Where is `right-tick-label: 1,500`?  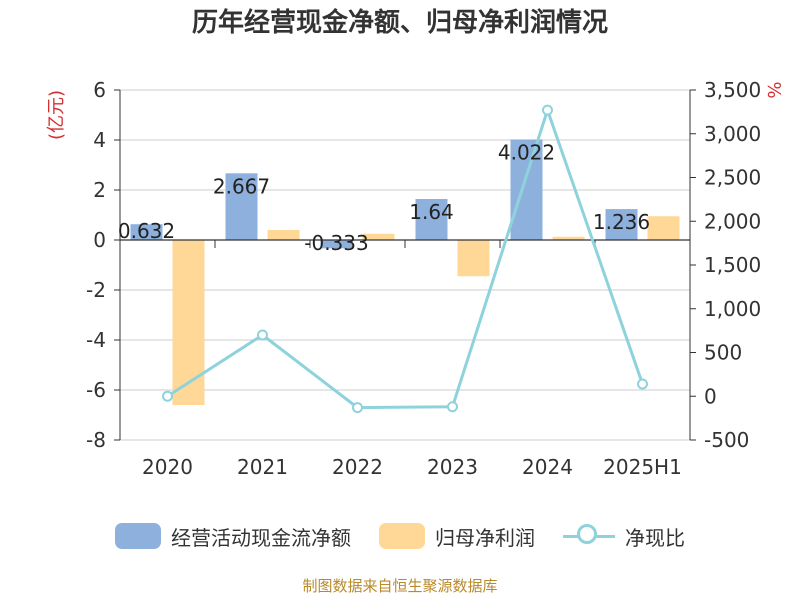
right-tick-label: 1,500 is located at coordinates (732, 265).